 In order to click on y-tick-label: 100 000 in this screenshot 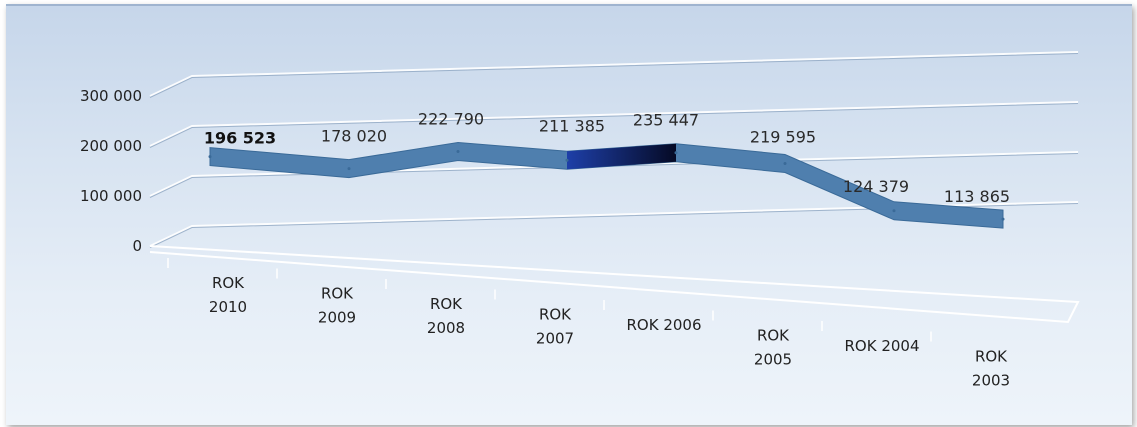, I will do `click(111, 196)`.